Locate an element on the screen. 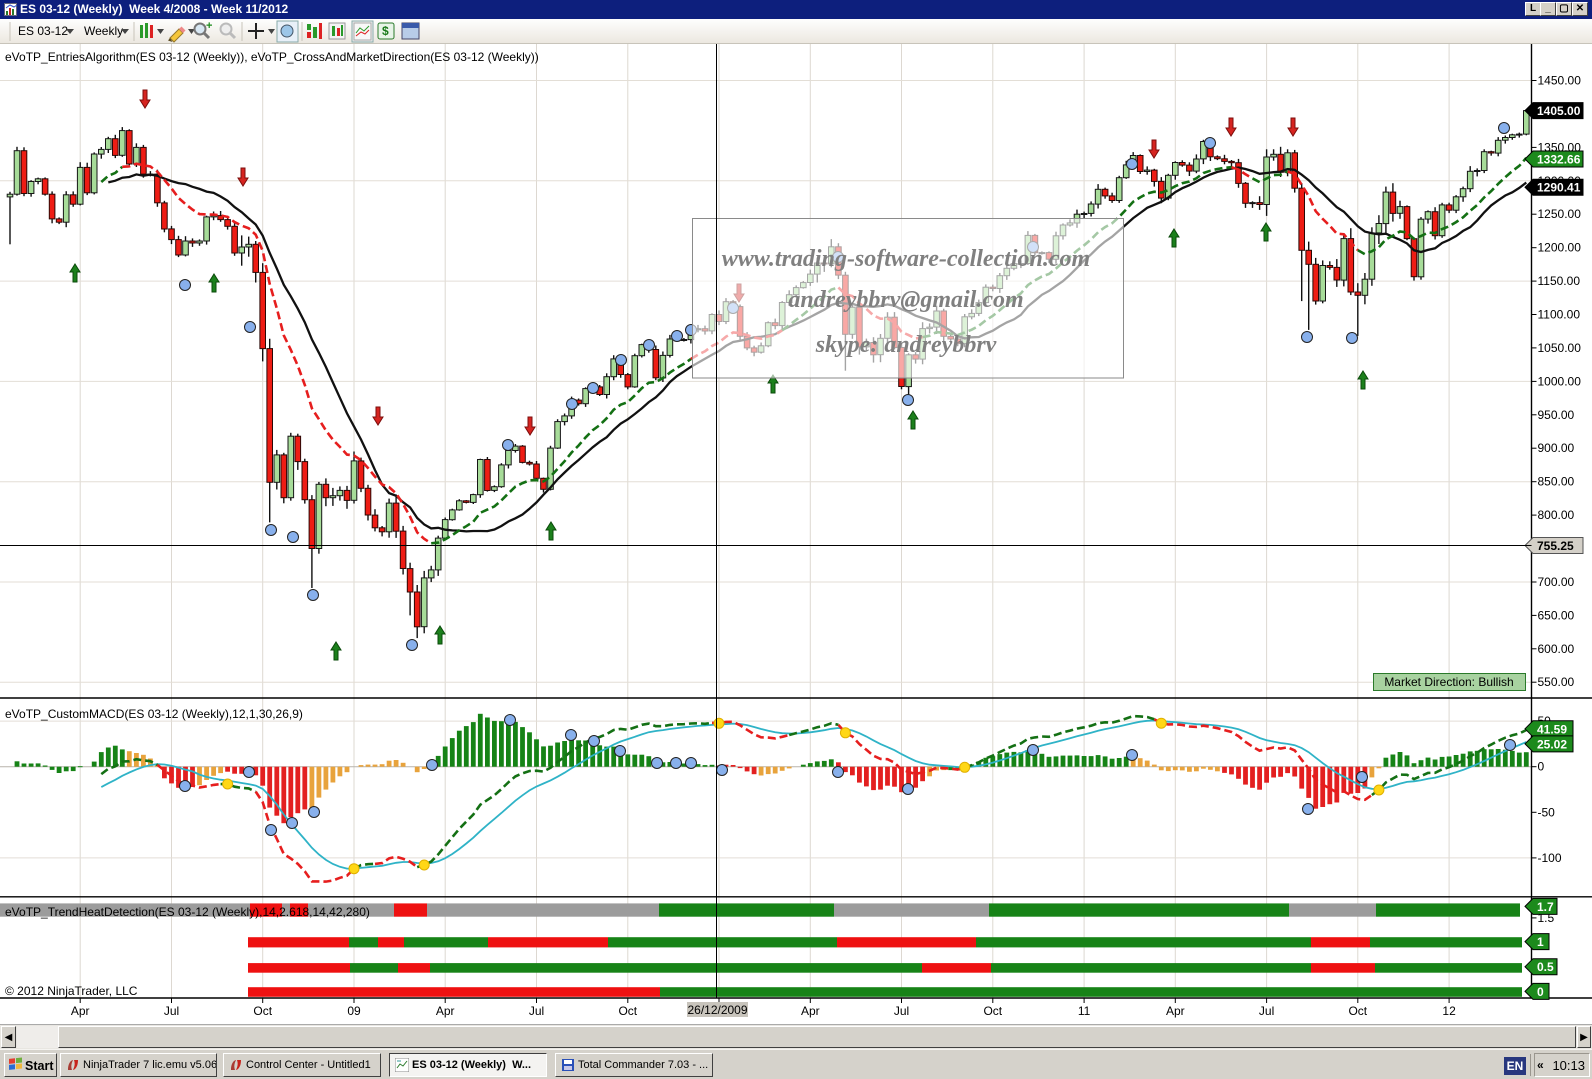 This screenshot has height=1079, width=1592. svg-text: -100 is located at coordinates (1550, 858).